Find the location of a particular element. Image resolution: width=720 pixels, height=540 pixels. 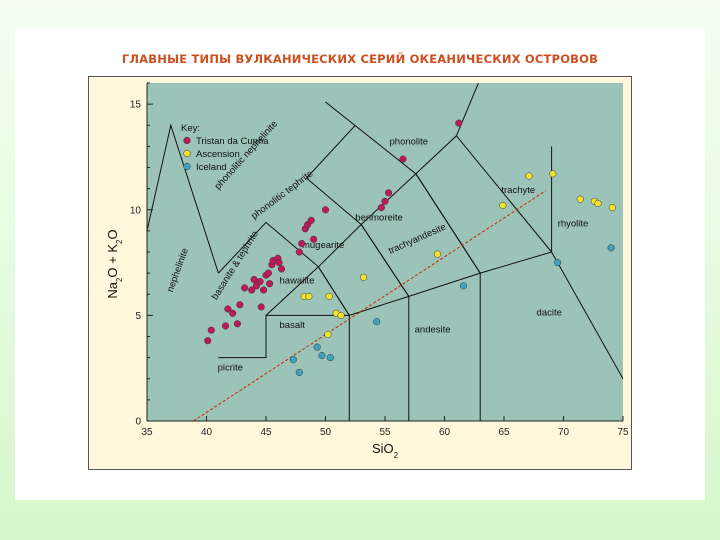

x-tick-label: 75 is located at coordinates (623, 432).